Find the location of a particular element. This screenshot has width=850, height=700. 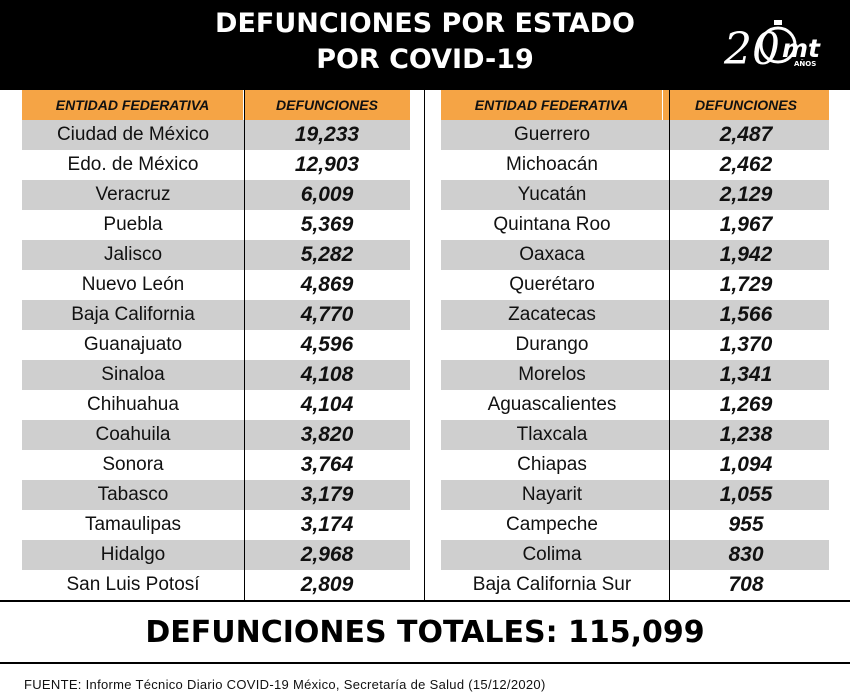

death-count: 2,129 is located at coordinates (746, 194).